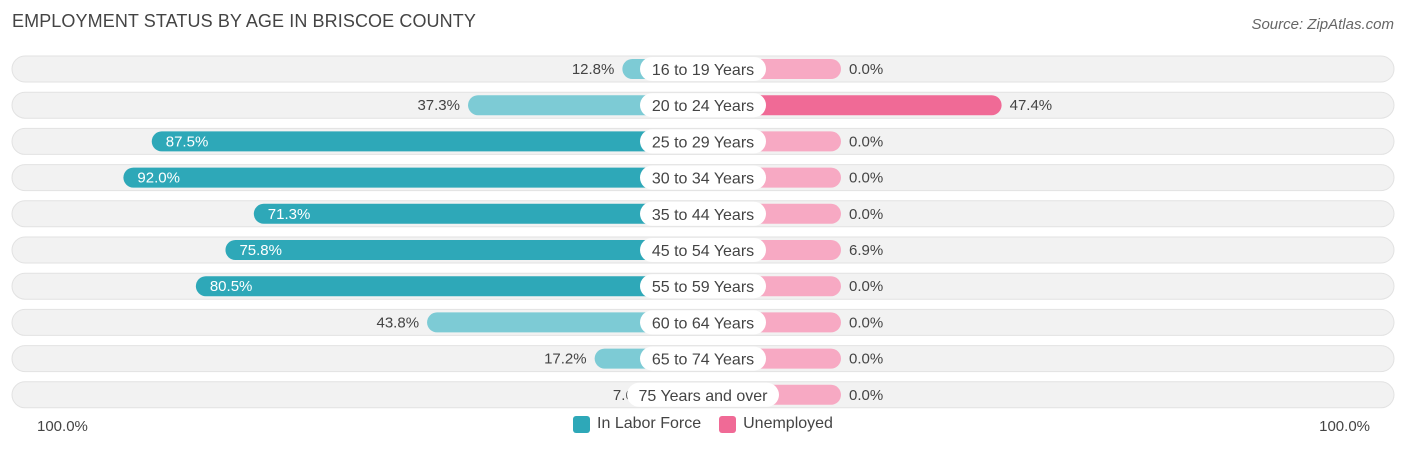 This screenshot has height=450, width=1406. I want to click on category-label-55-to-59-years: 55 to 59 Years, so click(703, 287).